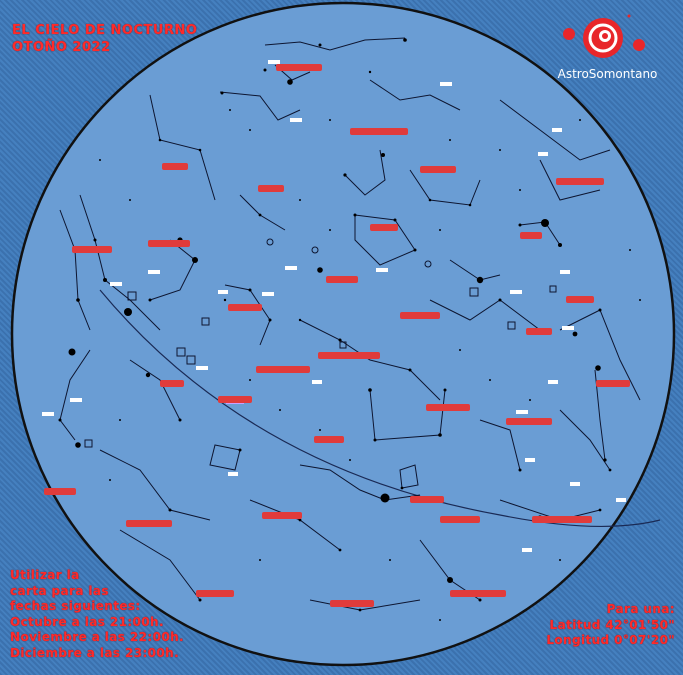 This screenshot has width=683, height=675. Describe the element at coordinates (61, 47) in the screenshot. I see `title-line-2: OTOÑO 2022` at that location.